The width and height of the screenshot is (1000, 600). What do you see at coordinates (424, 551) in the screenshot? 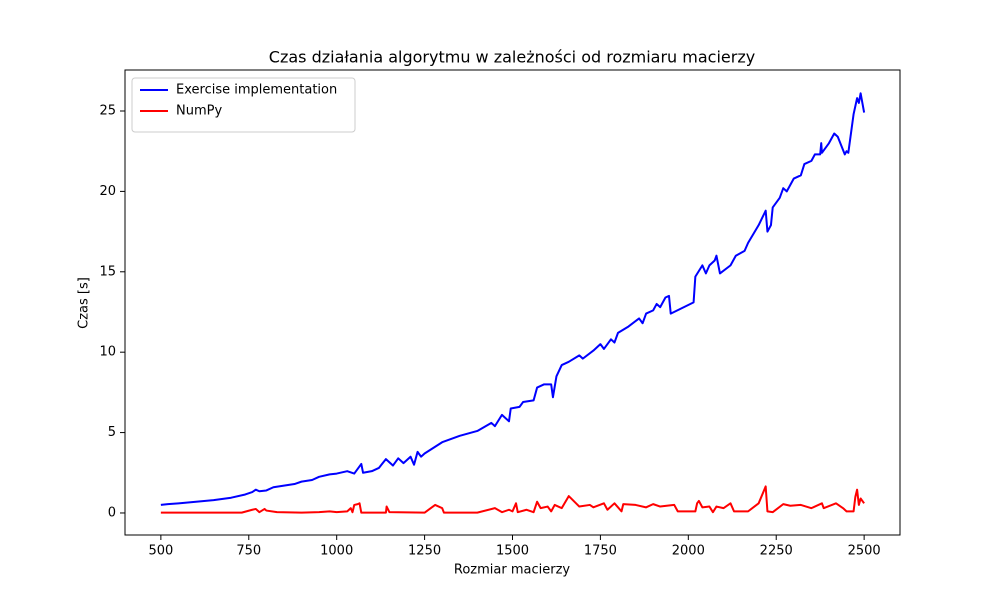
I see `x-tick-label: 1250` at bounding box center [424, 551].